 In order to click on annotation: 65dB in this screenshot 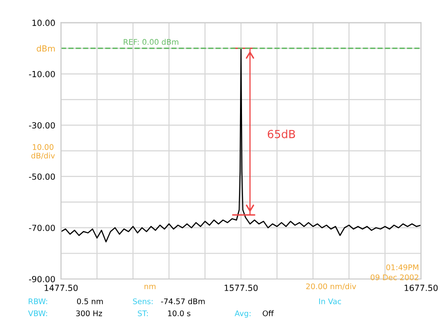, I will do `click(282, 134)`.